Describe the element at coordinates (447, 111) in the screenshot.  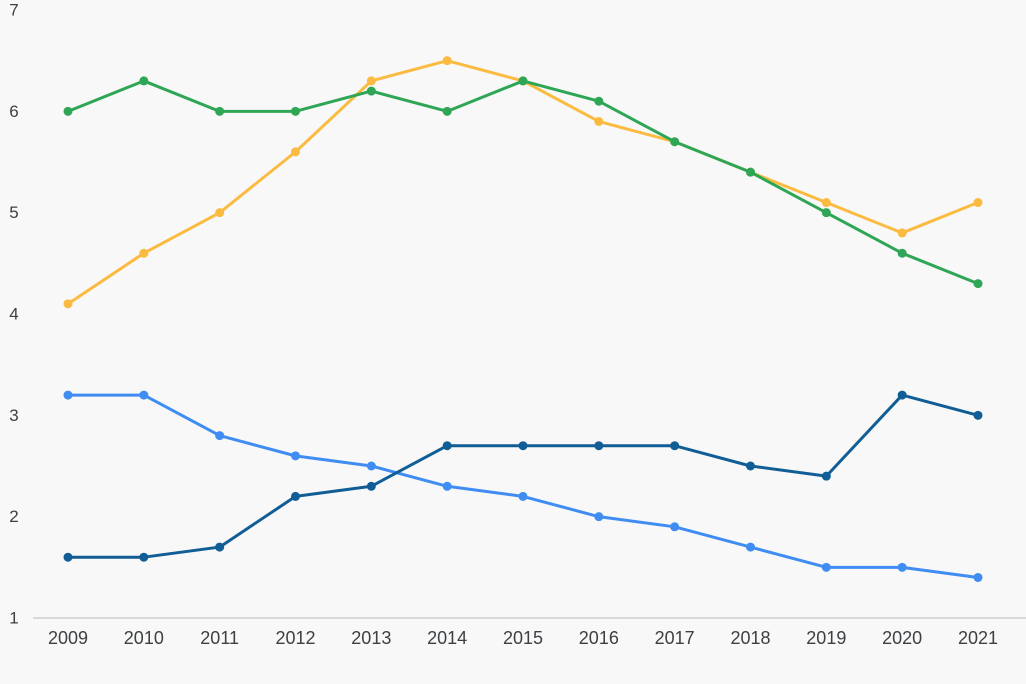
I see `data-point-green-2014` at that location.